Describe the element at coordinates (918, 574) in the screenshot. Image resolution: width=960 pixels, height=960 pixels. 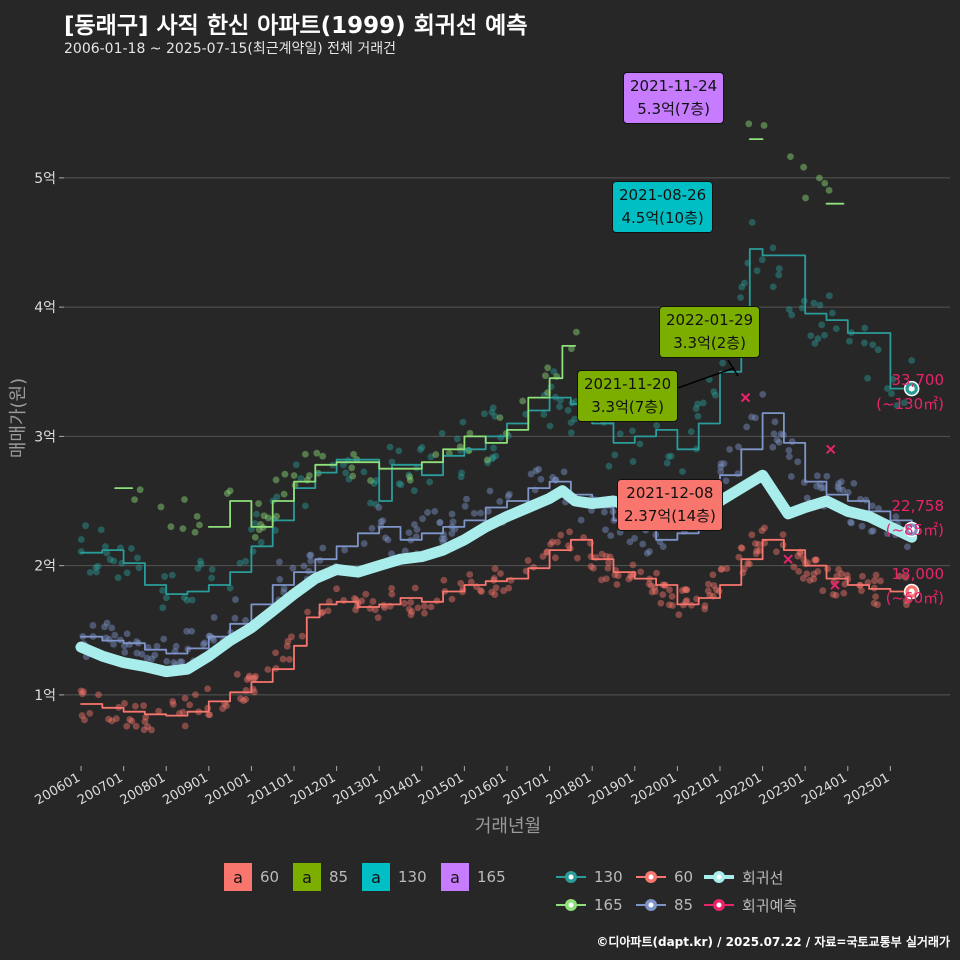
I see `end-label-value: 18,000` at that location.